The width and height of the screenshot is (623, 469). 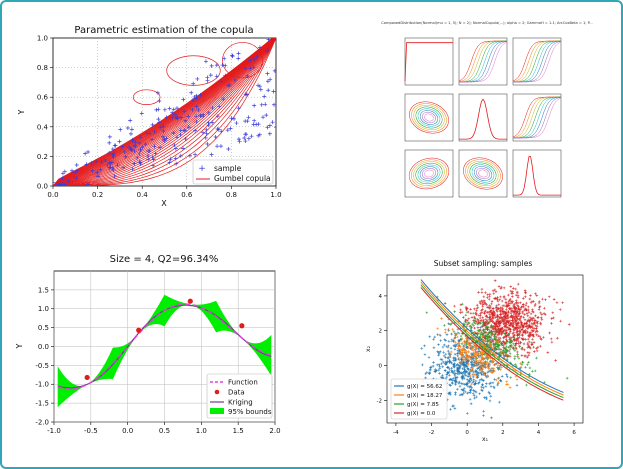 I want to click on y-tick-label: 0.5, so click(x=43, y=328).